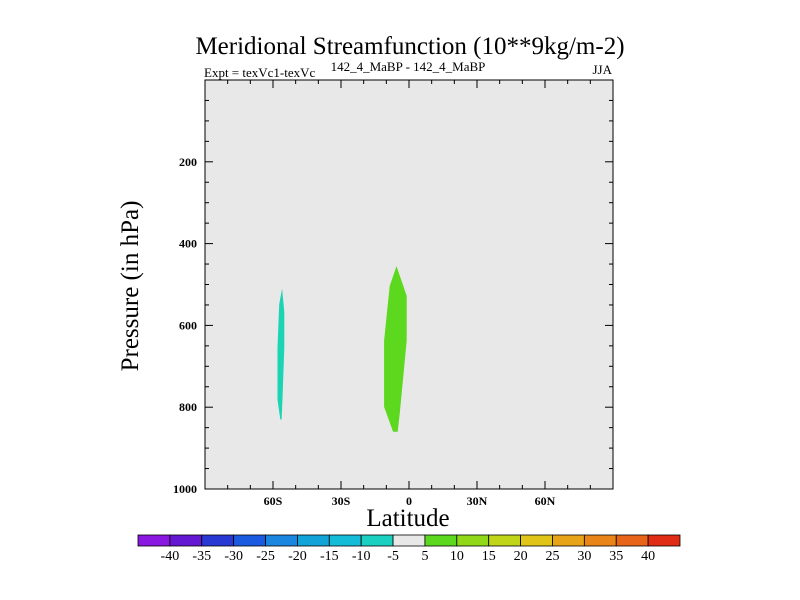 This screenshot has height=600, width=800. Describe the element at coordinates (281, 354) in the screenshot. I see `negative-streamfunction-region` at that location.